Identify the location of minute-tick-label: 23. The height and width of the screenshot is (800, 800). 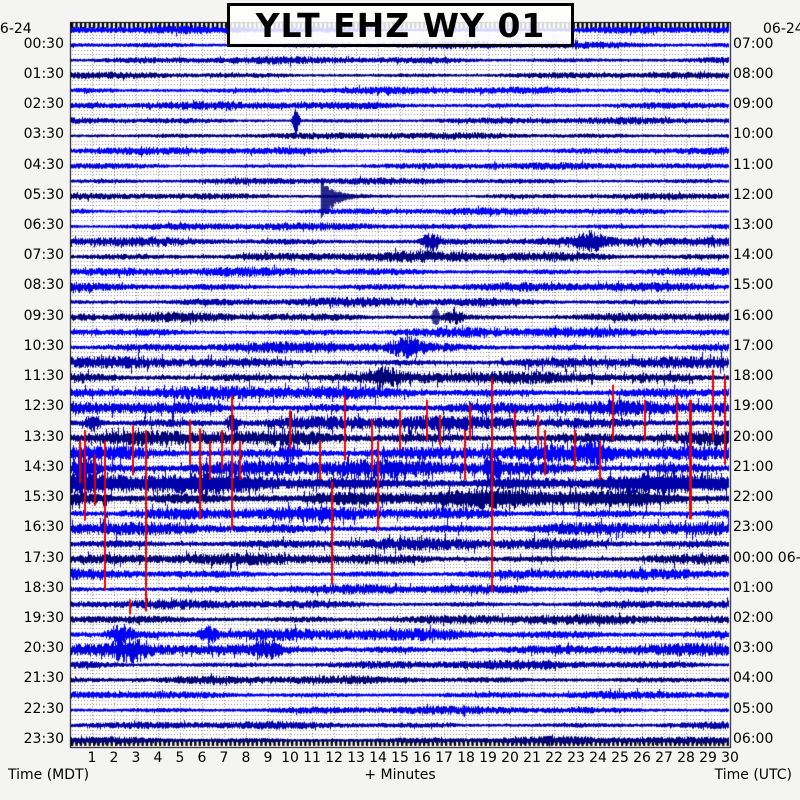
(576, 758).